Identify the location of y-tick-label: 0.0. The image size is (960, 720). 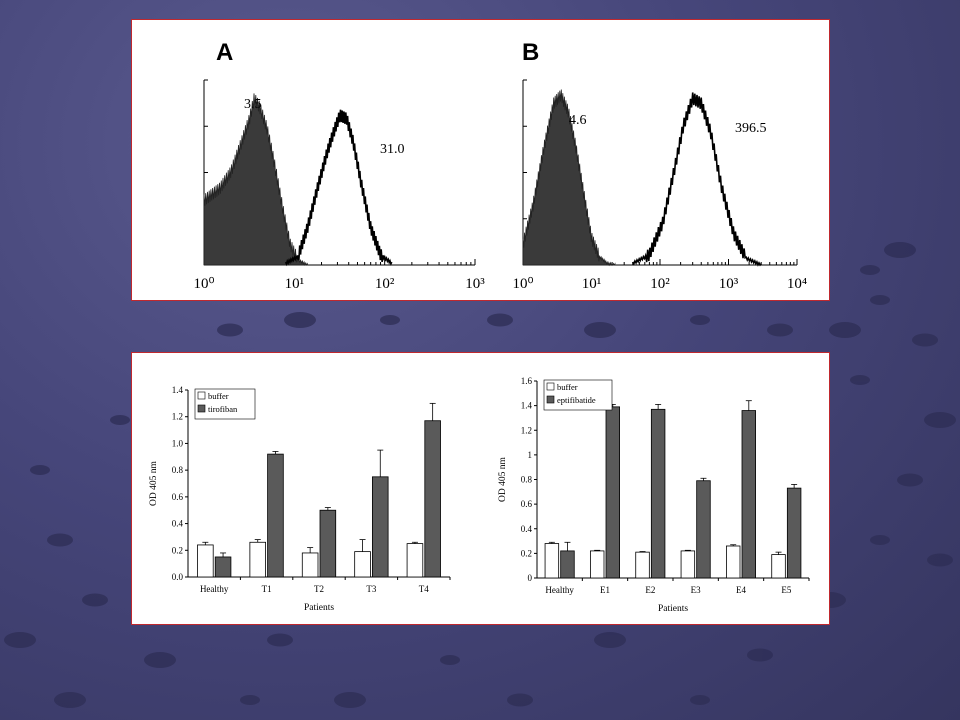
(178, 577).